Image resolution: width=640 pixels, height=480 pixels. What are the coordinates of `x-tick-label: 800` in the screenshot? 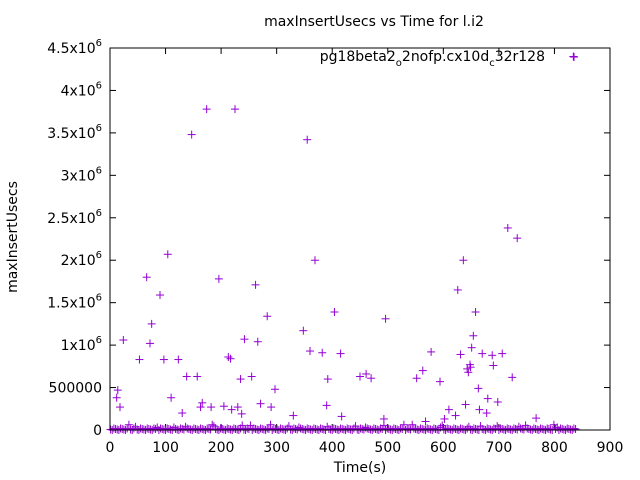 It's located at (554, 448).